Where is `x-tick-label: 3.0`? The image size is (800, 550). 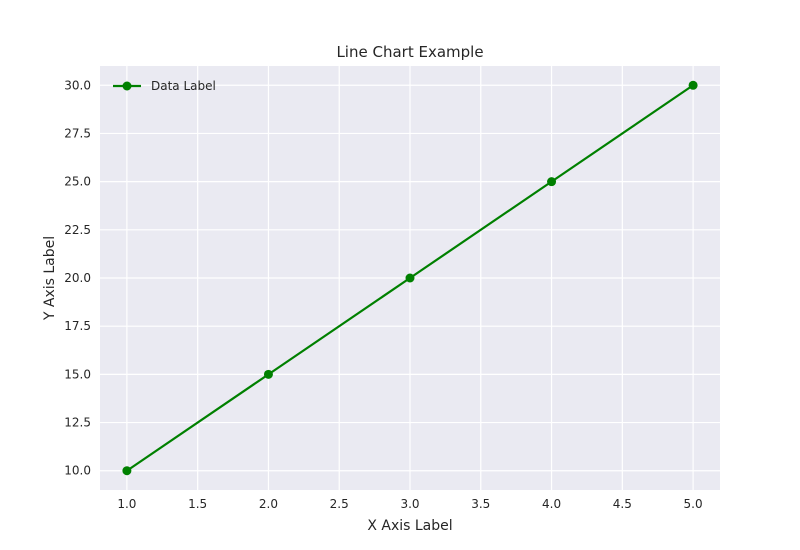
x-tick-label: 3.0 is located at coordinates (409, 504).